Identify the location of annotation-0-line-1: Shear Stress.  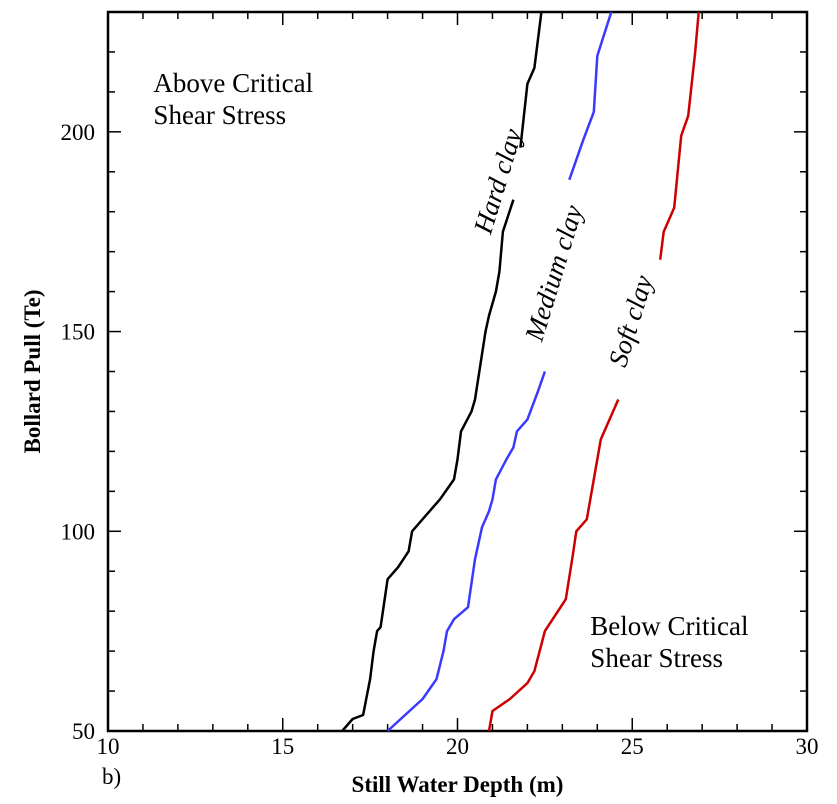
(219, 115).